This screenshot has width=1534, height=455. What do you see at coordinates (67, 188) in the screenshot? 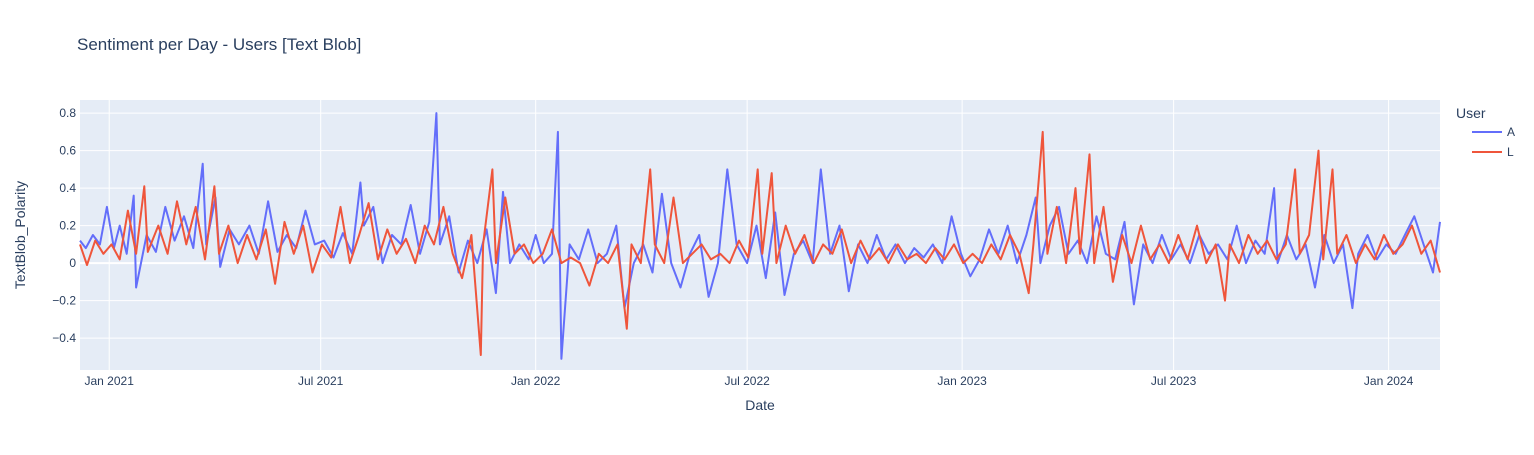
I see `y-tick-label: 0.4` at bounding box center [67, 188].